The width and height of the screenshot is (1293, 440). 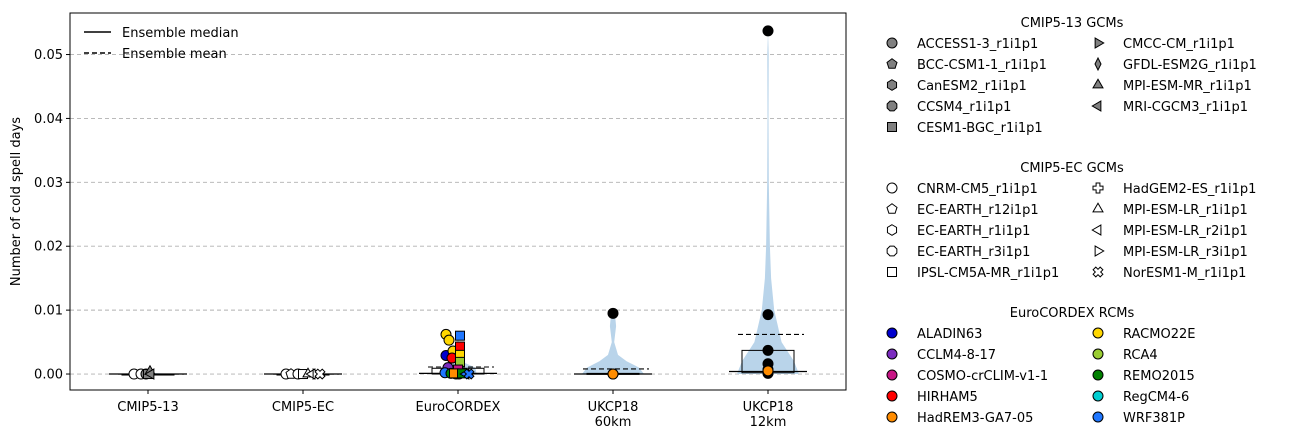 What do you see at coordinates (1187, 86) in the screenshot?
I see `legend-entry-label: MPI-ESM-MR_r1i1p1` at bounding box center [1187, 86].